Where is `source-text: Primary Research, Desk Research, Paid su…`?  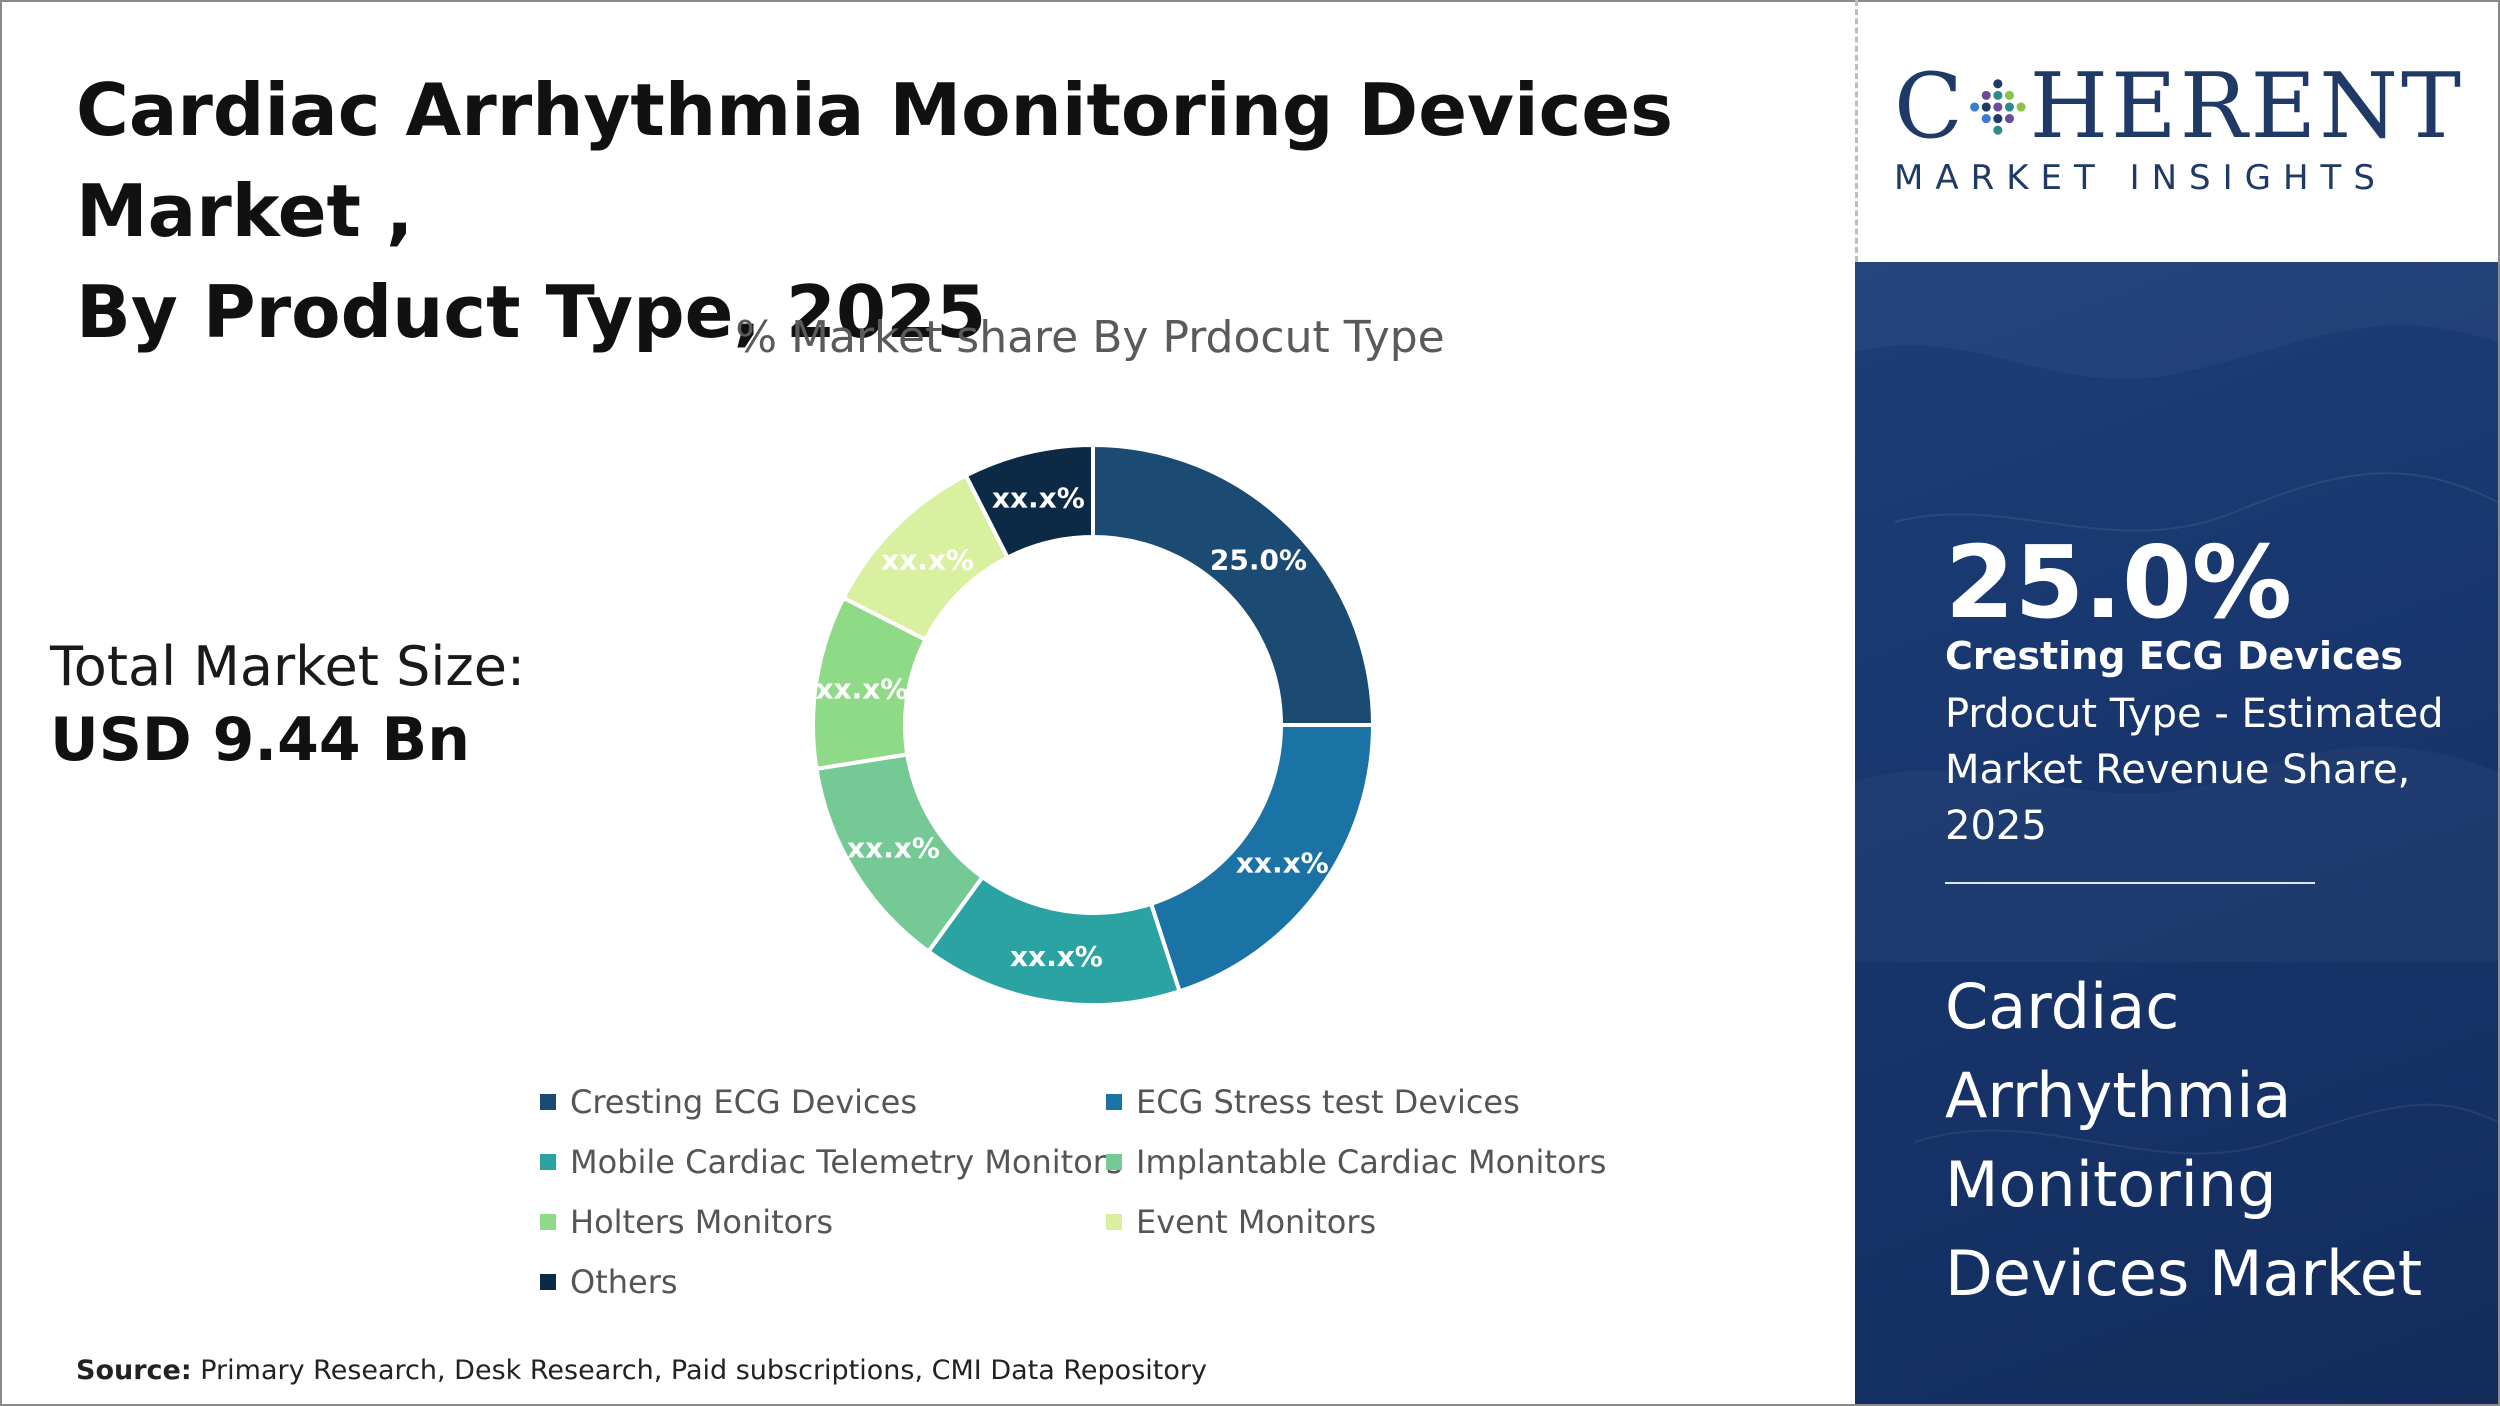 source-text: Primary Research, Desk Research, Paid su… is located at coordinates (703, 1370).